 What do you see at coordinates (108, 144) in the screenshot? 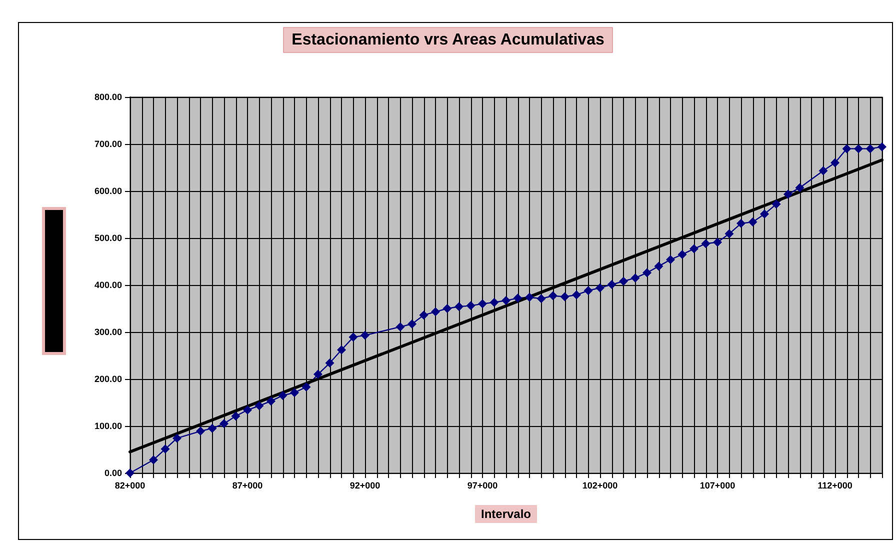
I see `y-tick-label: 700.00` at bounding box center [108, 144].